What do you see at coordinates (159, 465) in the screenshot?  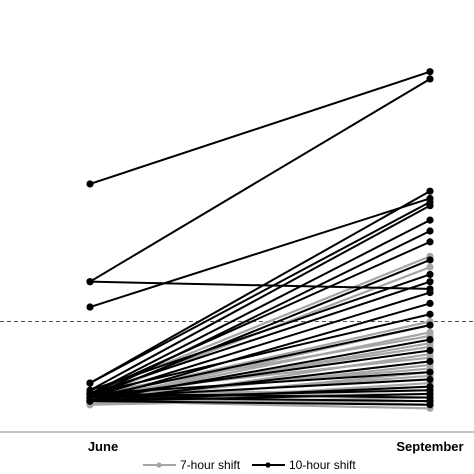 I see `legend-marker-7-hour-shift` at bounding box center [159, 465].